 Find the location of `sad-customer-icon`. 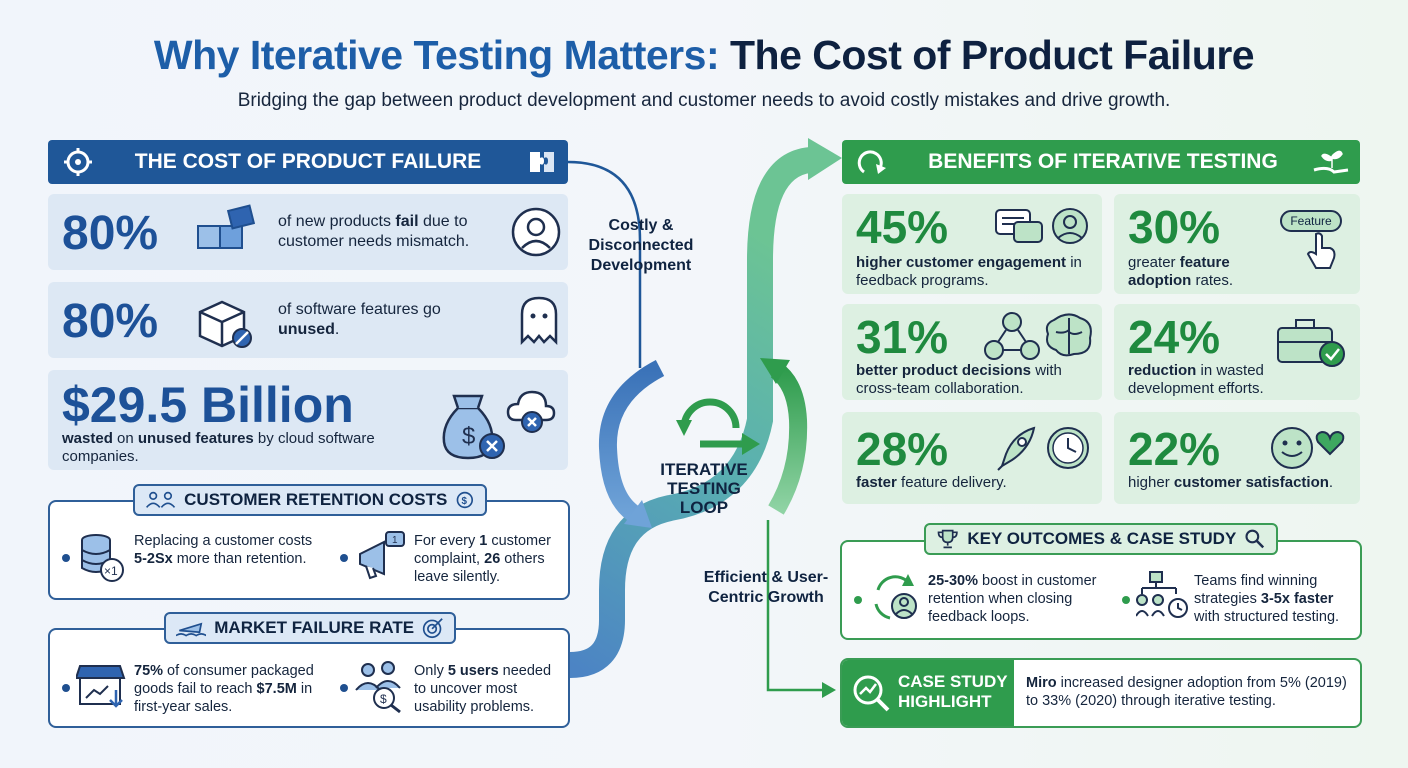

sad-customer-icon is located at coordinates (536, 232).